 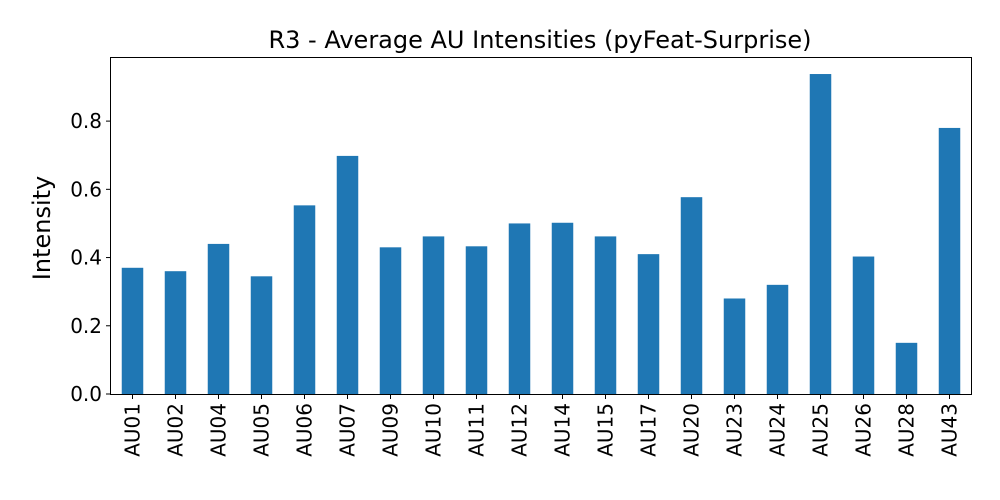 What do you see at coordinates (906, 368) in the screenshot?
I see `bar-au28` at bounding box center [906, 368].